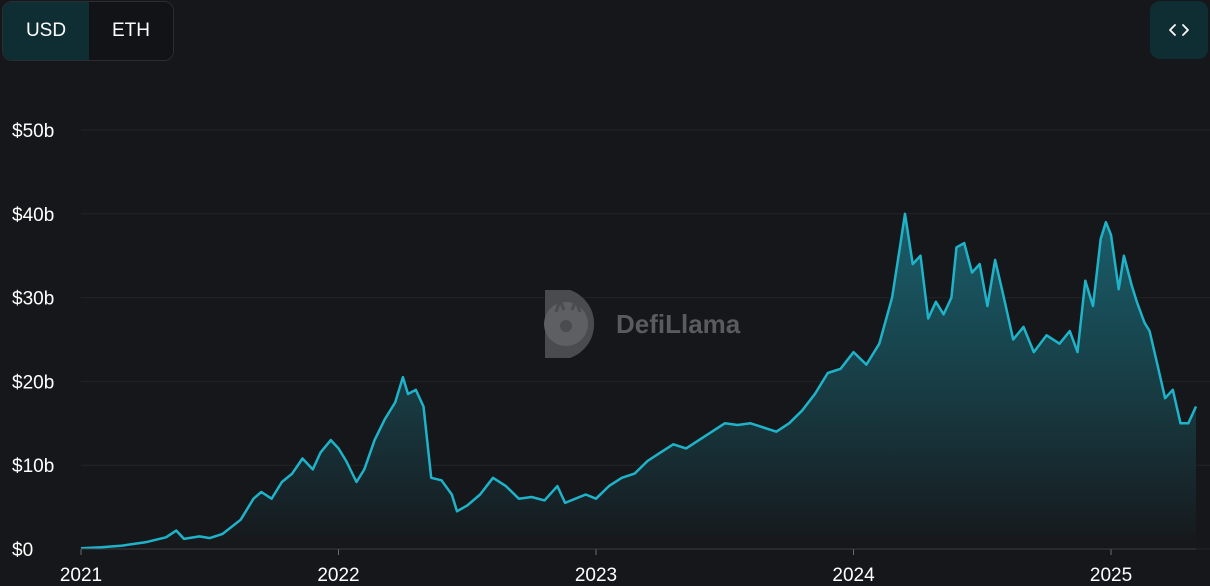 The width and height of the screenshot is (1210, 586). What do you see at coordinates (596, 575) in the screenshot?
I see `x-tick-label: 2023` at bounding box center [596, 575].